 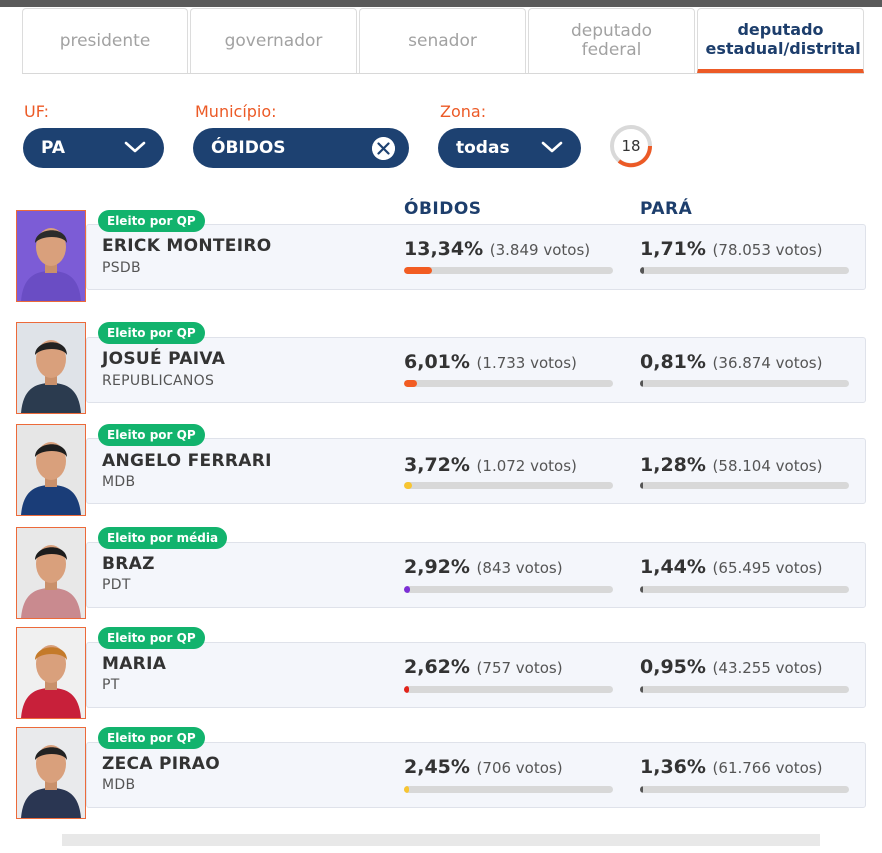 What do you see at coordinates (519, 568) in the screenshot?
I see `local-votes: (843 votos)` at bounding box center [519, 568].